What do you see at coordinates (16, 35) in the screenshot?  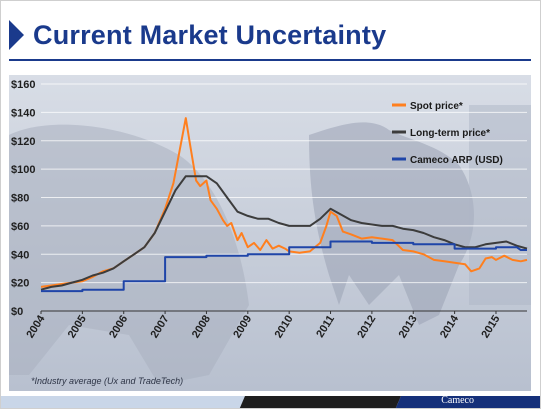 I see `title-arrow-icon` at bounding box center [16, 35].